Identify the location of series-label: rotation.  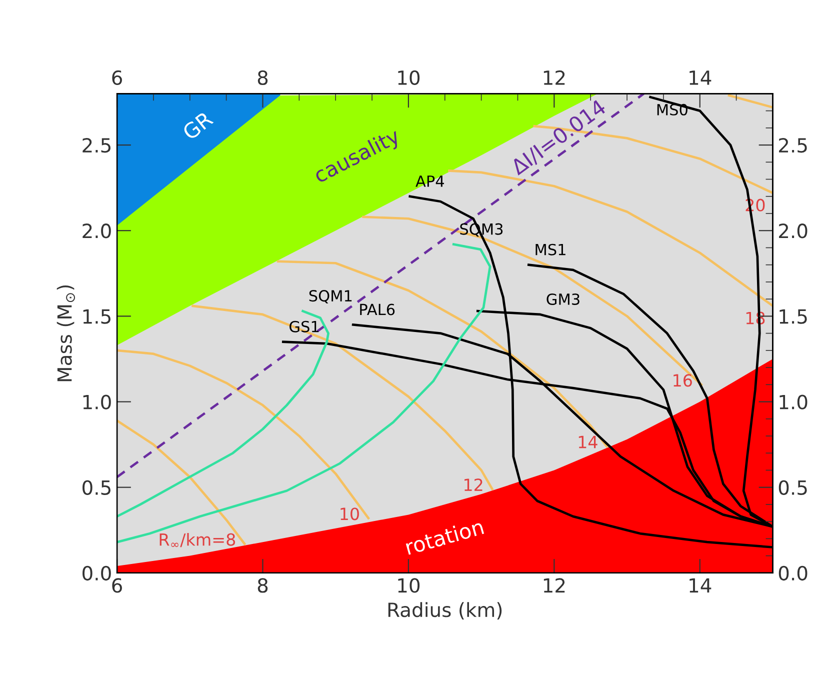
(444, 537).